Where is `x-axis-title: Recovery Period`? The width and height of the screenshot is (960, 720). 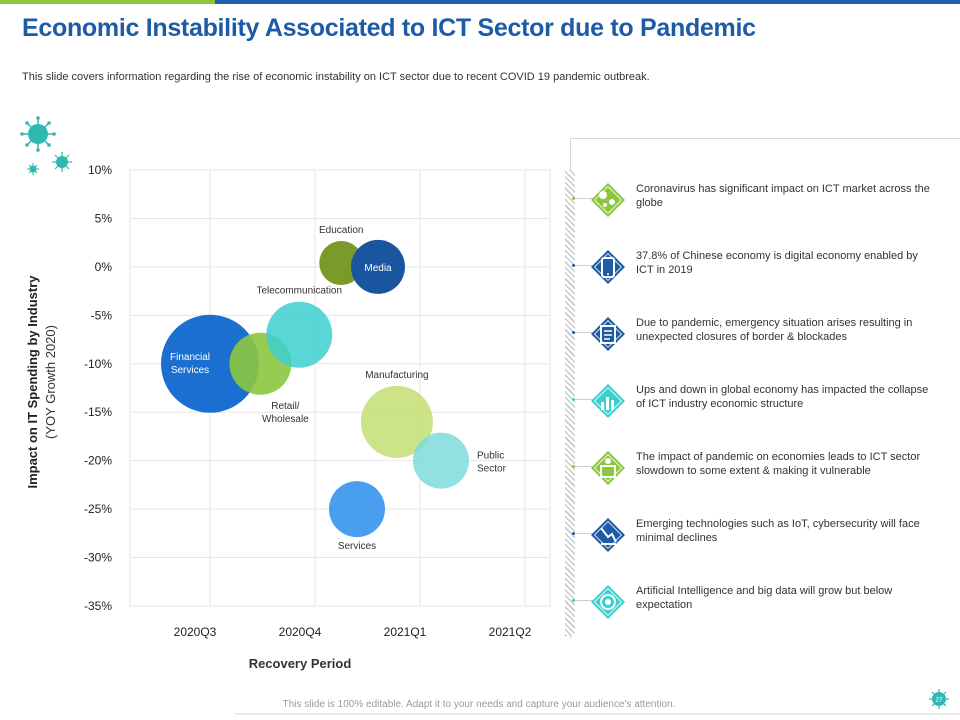
x-axis-title: Recovery Period is located at coordinates (300, 663).